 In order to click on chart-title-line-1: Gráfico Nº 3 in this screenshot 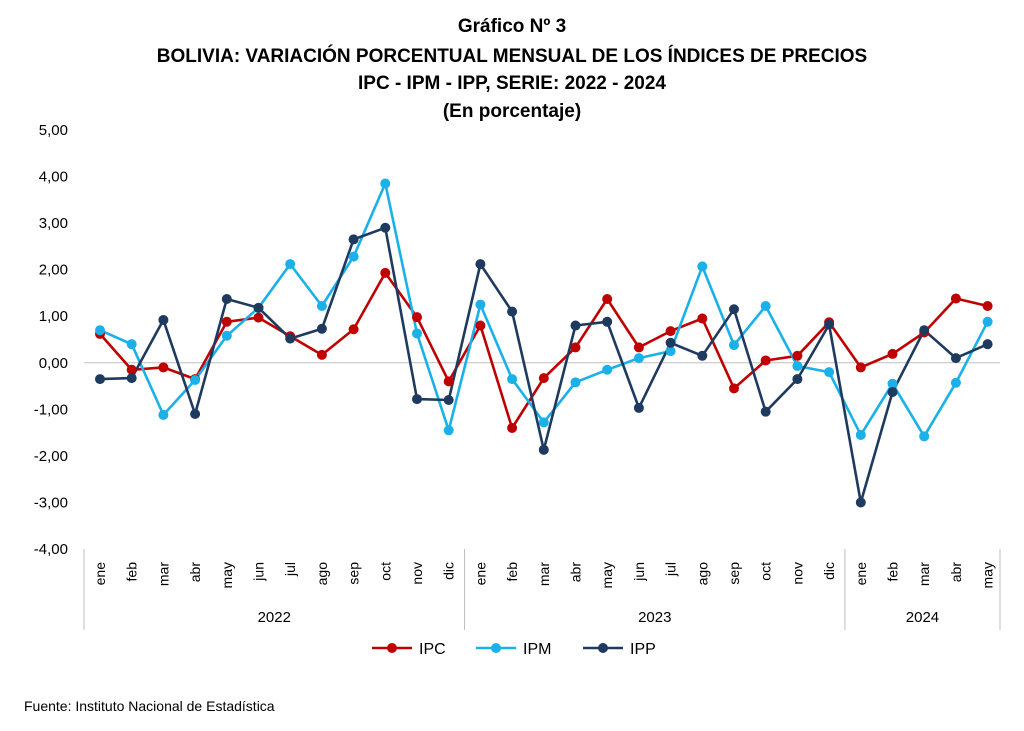, I will do `click(512, 26)`.